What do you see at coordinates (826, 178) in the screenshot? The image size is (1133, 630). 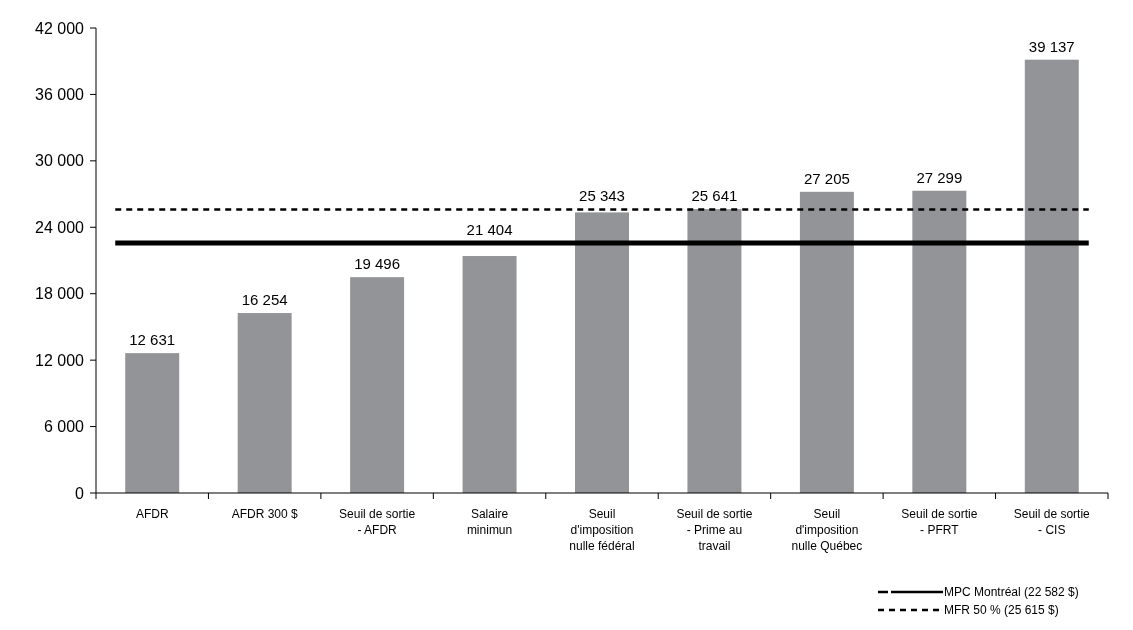 I see `data-label: 27 205` at bounding box center [826, 178].